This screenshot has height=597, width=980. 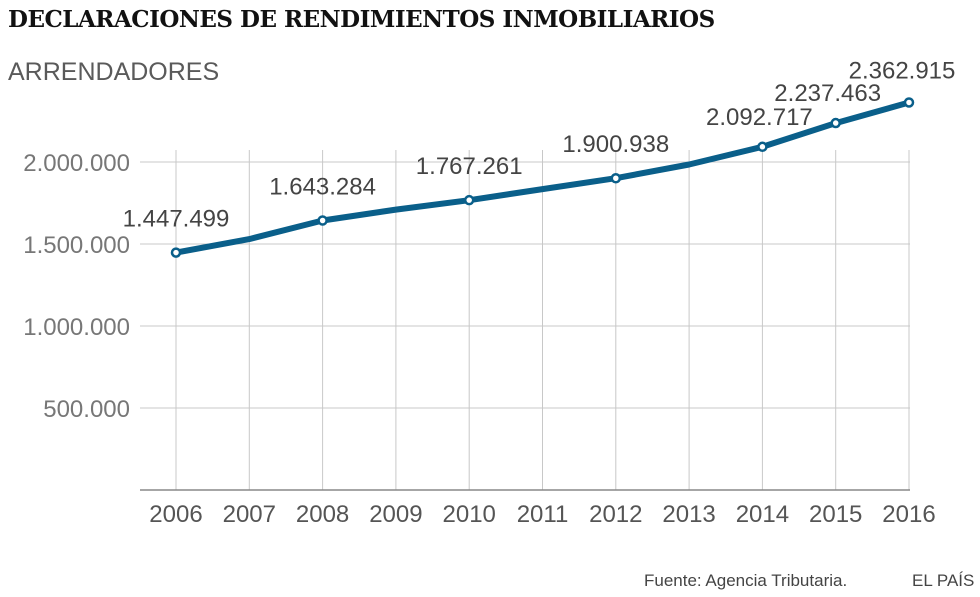 What do you see at coordinates (395, 514) in the screenshot?
I see `x-tick-label: 2009` at bounding box center [395, 514].